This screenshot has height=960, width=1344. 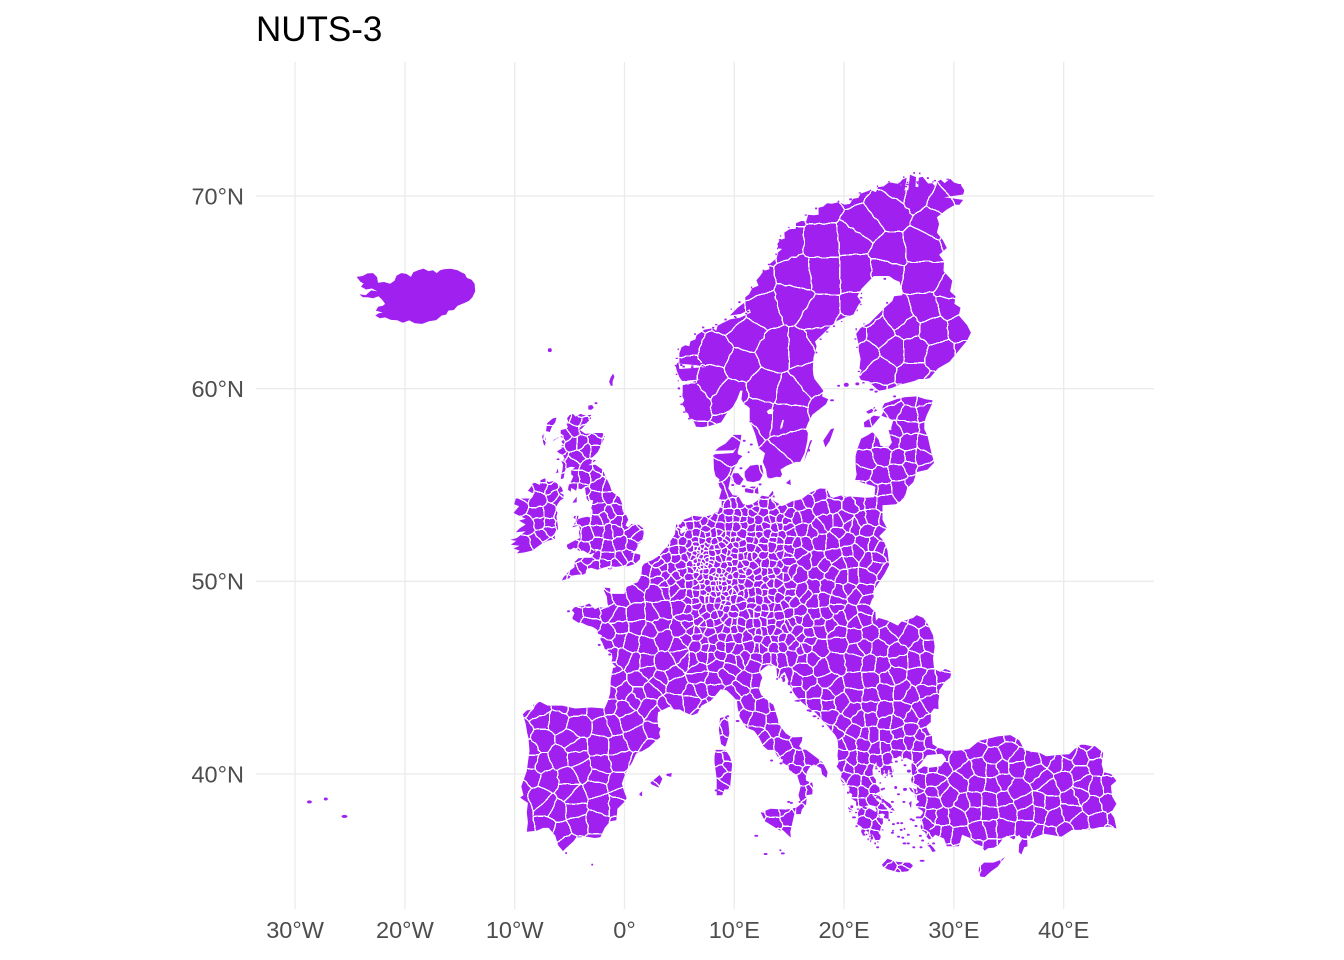 I want to click on svg-text: 50°N, so click(x=217, y=582).